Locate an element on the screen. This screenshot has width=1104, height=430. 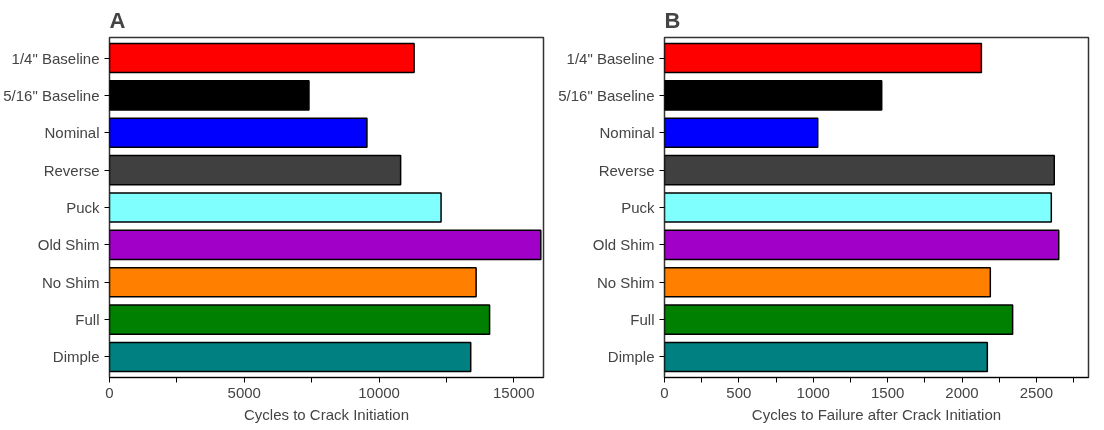
x-tick-label: 1500 is located at coordinates (887, 392).